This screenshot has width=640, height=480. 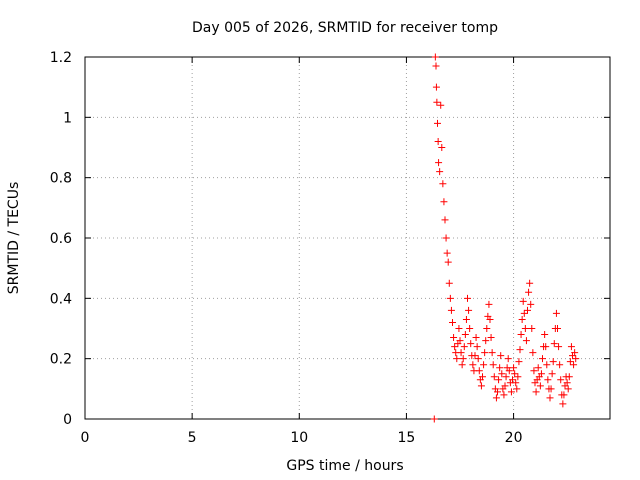 What do you see at coordinates (85, 438) in the screenshot?
I see `x-tick-label: 0` at bounding box center [85, 438].